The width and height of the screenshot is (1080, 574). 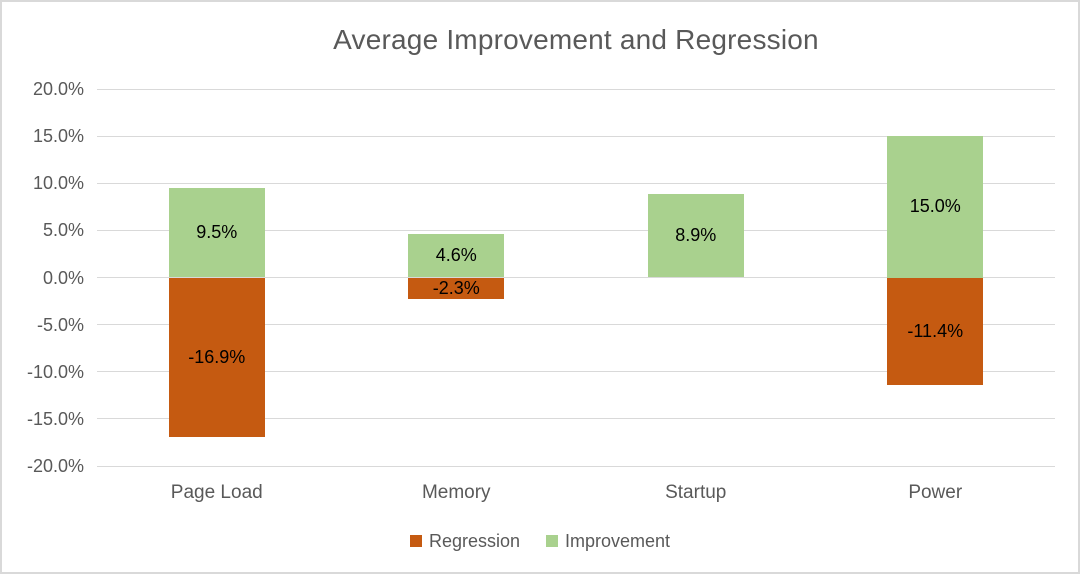 I want to click on bar-data-label: 9.5%, so click(x=217, y=232).